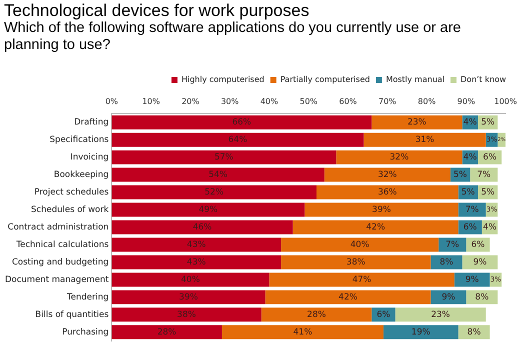 The image size is (520, 349). I want to click on legend-label: Mostly manual, so click(415, 79).